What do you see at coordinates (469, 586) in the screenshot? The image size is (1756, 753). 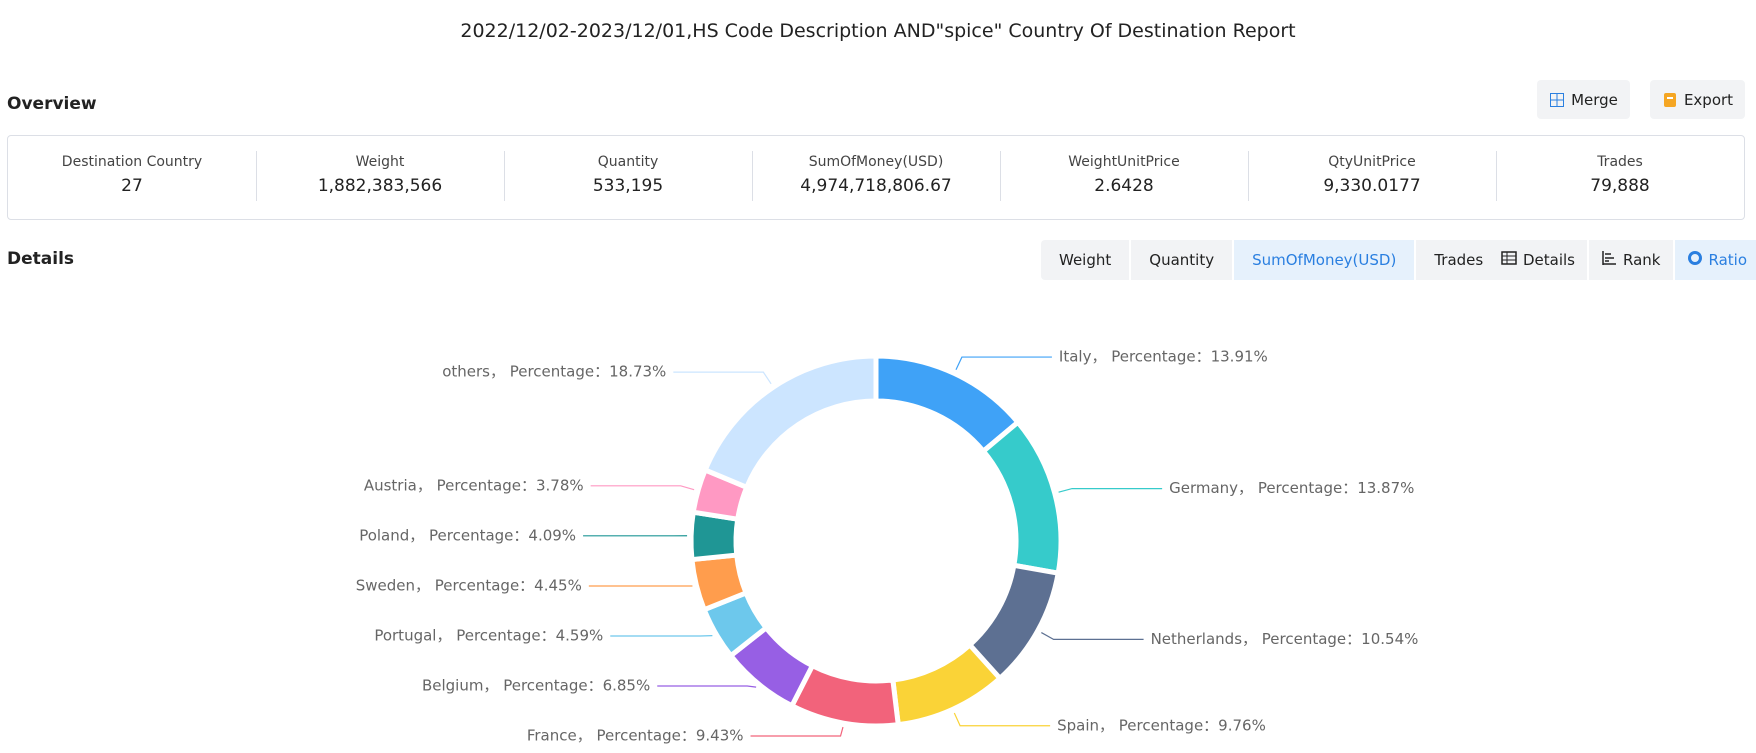 I see `slice-label: Sweden， Percentage：4.45%` at bounding box center [469, 586].